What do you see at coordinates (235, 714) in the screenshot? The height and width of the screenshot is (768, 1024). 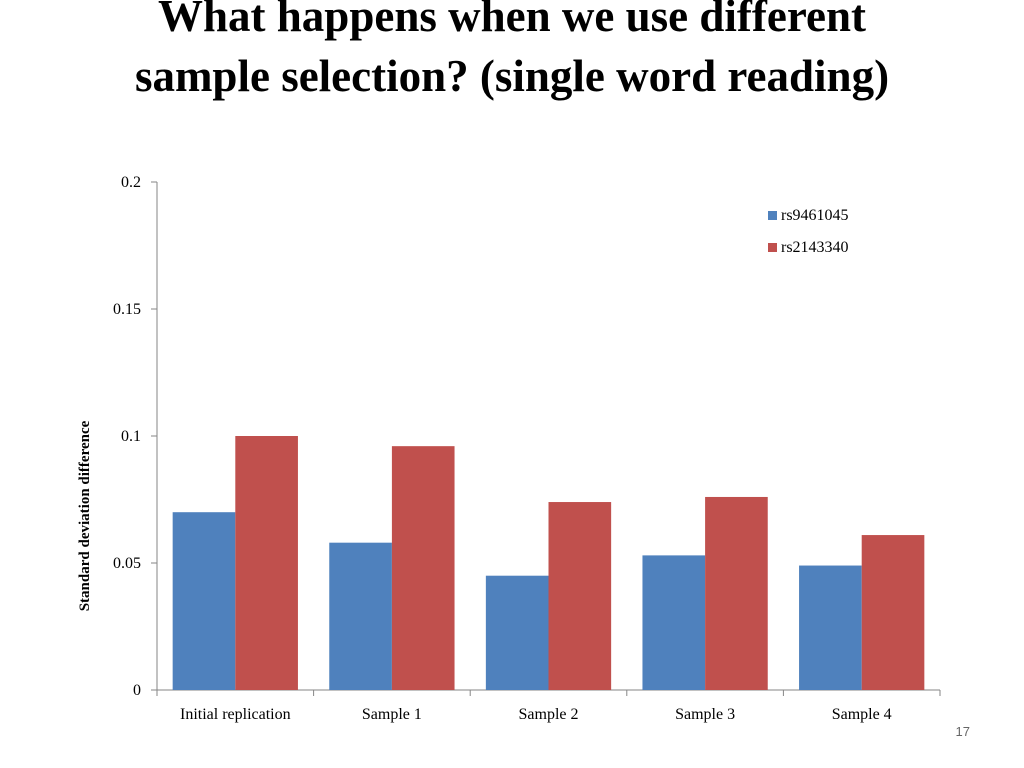 I see `x-tick-label: Initial replication` at bounding box center [235, 714].